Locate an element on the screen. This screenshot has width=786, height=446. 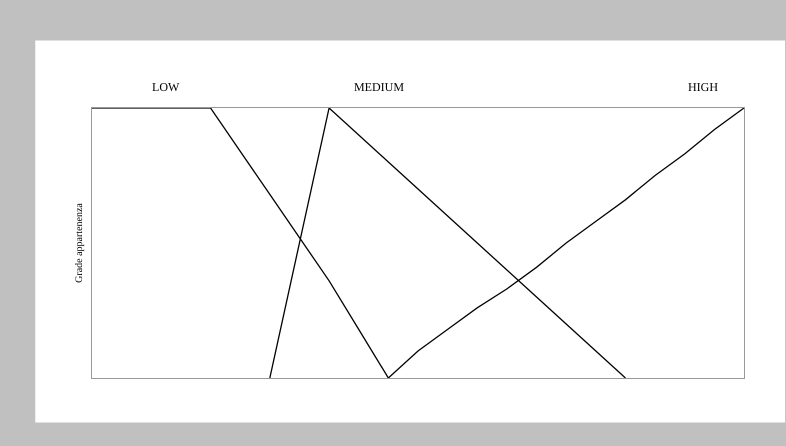
text: HIGH is located at coordinates (703, 87).